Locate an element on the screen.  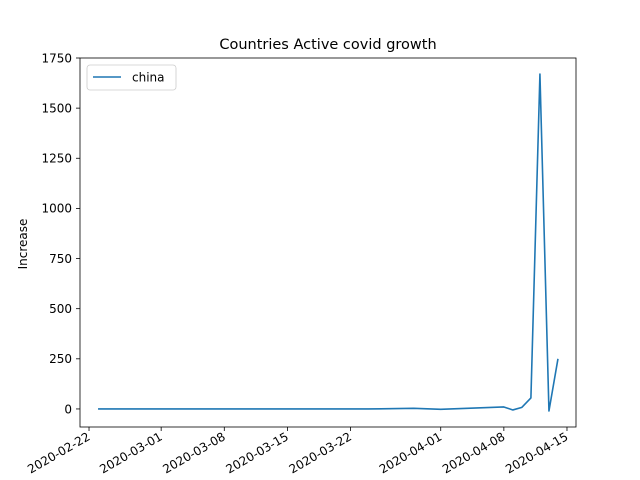
x-tick-label: 2020-04-15 is located at coordinates (536, 452).